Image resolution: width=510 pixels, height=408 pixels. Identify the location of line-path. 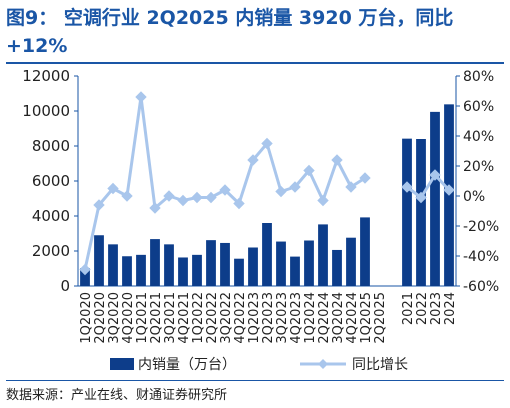
(428, 186).